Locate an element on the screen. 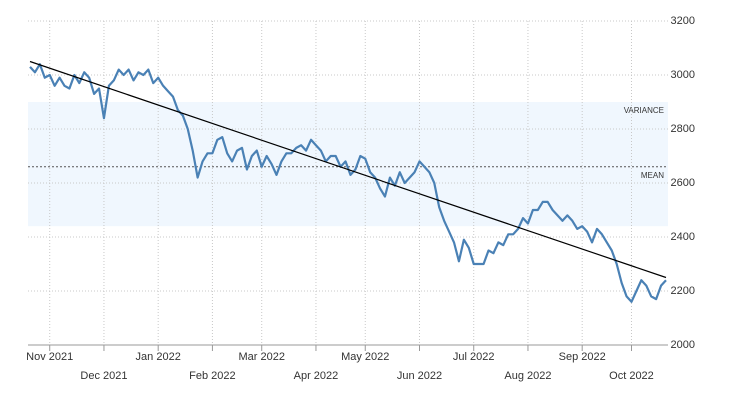  y-tick-label: 2800 is located at coordinates (683, 129).